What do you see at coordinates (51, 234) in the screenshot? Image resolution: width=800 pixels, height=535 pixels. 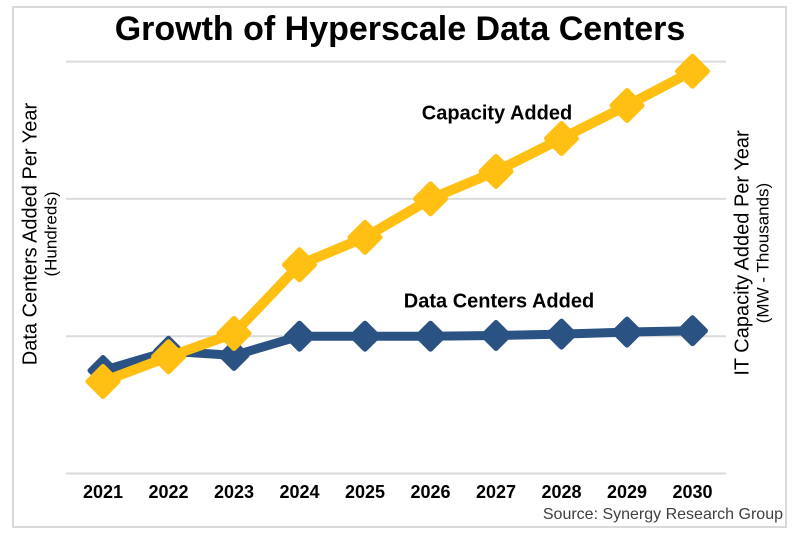 I see `left-axis-units-text: (Hundreds)` at bounding box center [51, 234].